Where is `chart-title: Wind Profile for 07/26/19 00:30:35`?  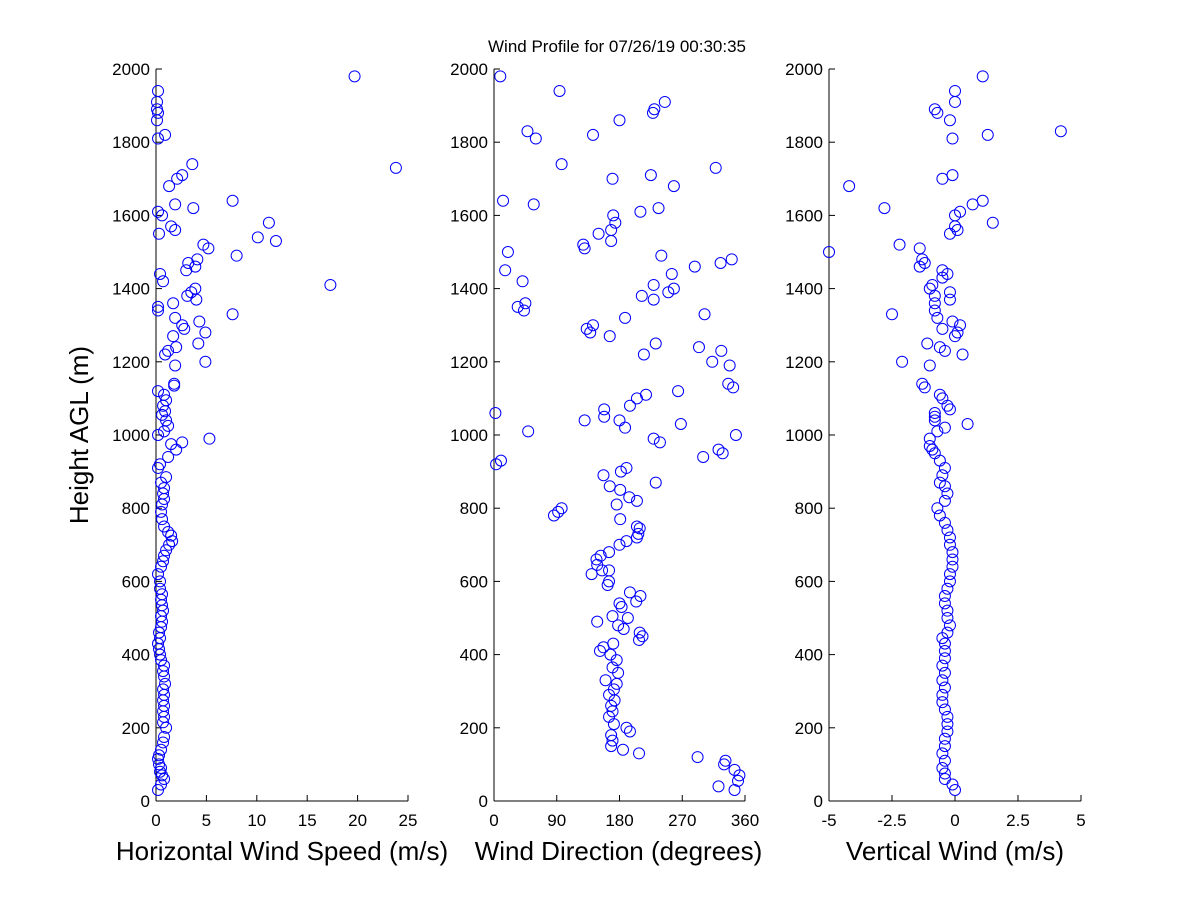
chart-title: Wind Profile for 07/26/19 00:30:35 is located at coordinates (617, 46).